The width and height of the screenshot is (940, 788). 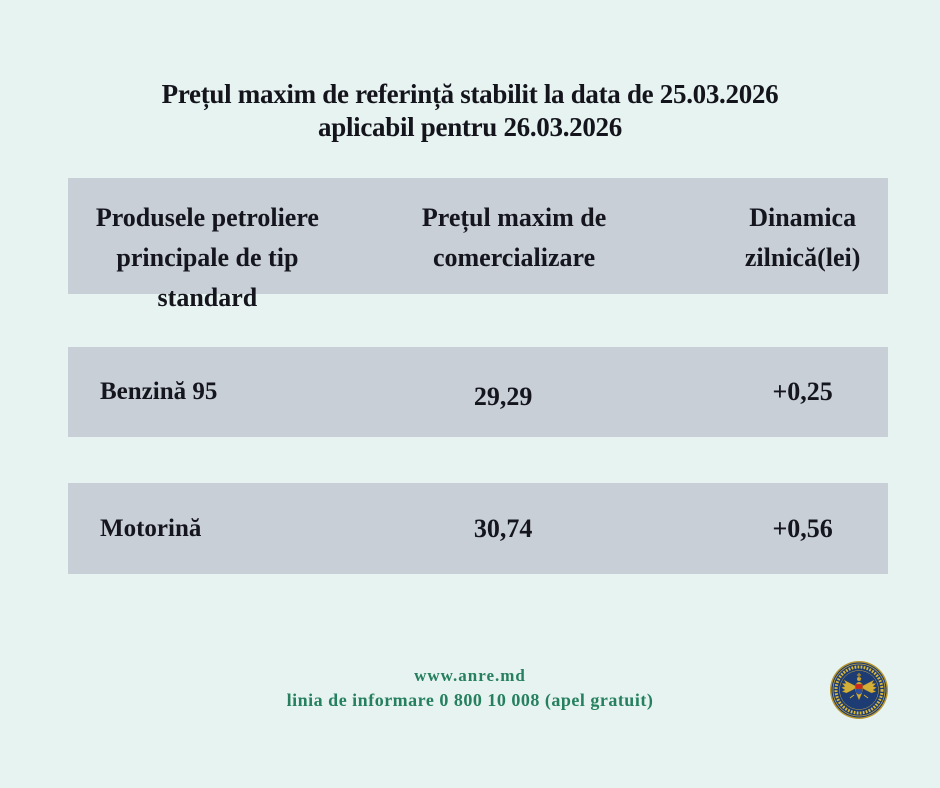 What do you see at coordinates (802, 391) in the screenshot?
I see `product-dynamic: +0,25` at bounding box center [802, 391].